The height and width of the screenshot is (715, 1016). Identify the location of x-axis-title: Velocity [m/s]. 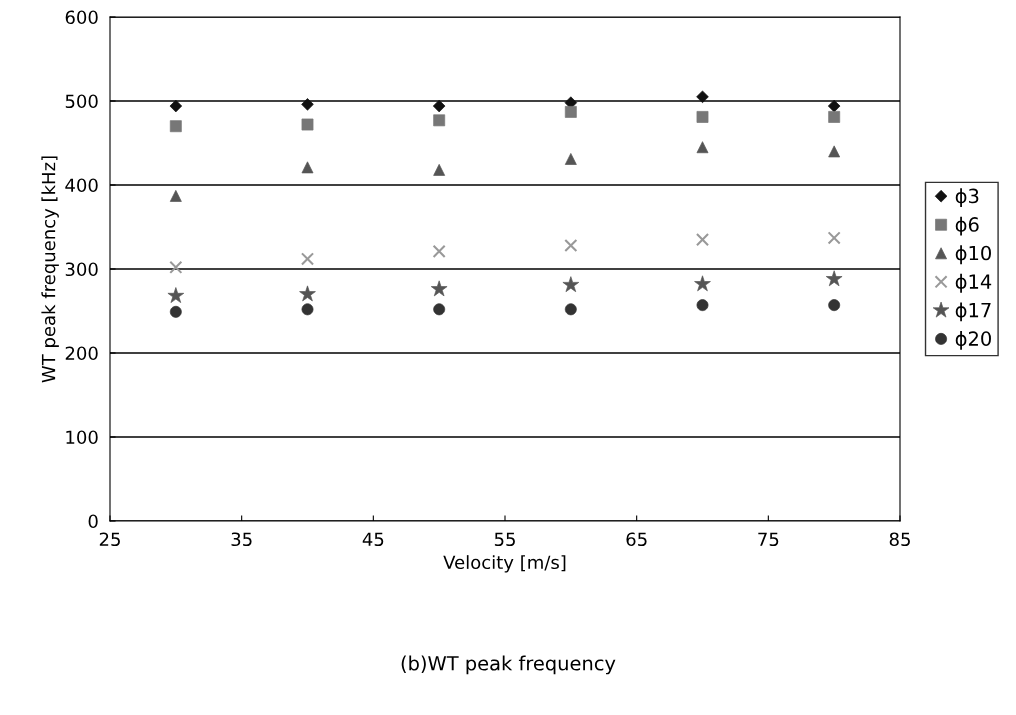
(504, 564).